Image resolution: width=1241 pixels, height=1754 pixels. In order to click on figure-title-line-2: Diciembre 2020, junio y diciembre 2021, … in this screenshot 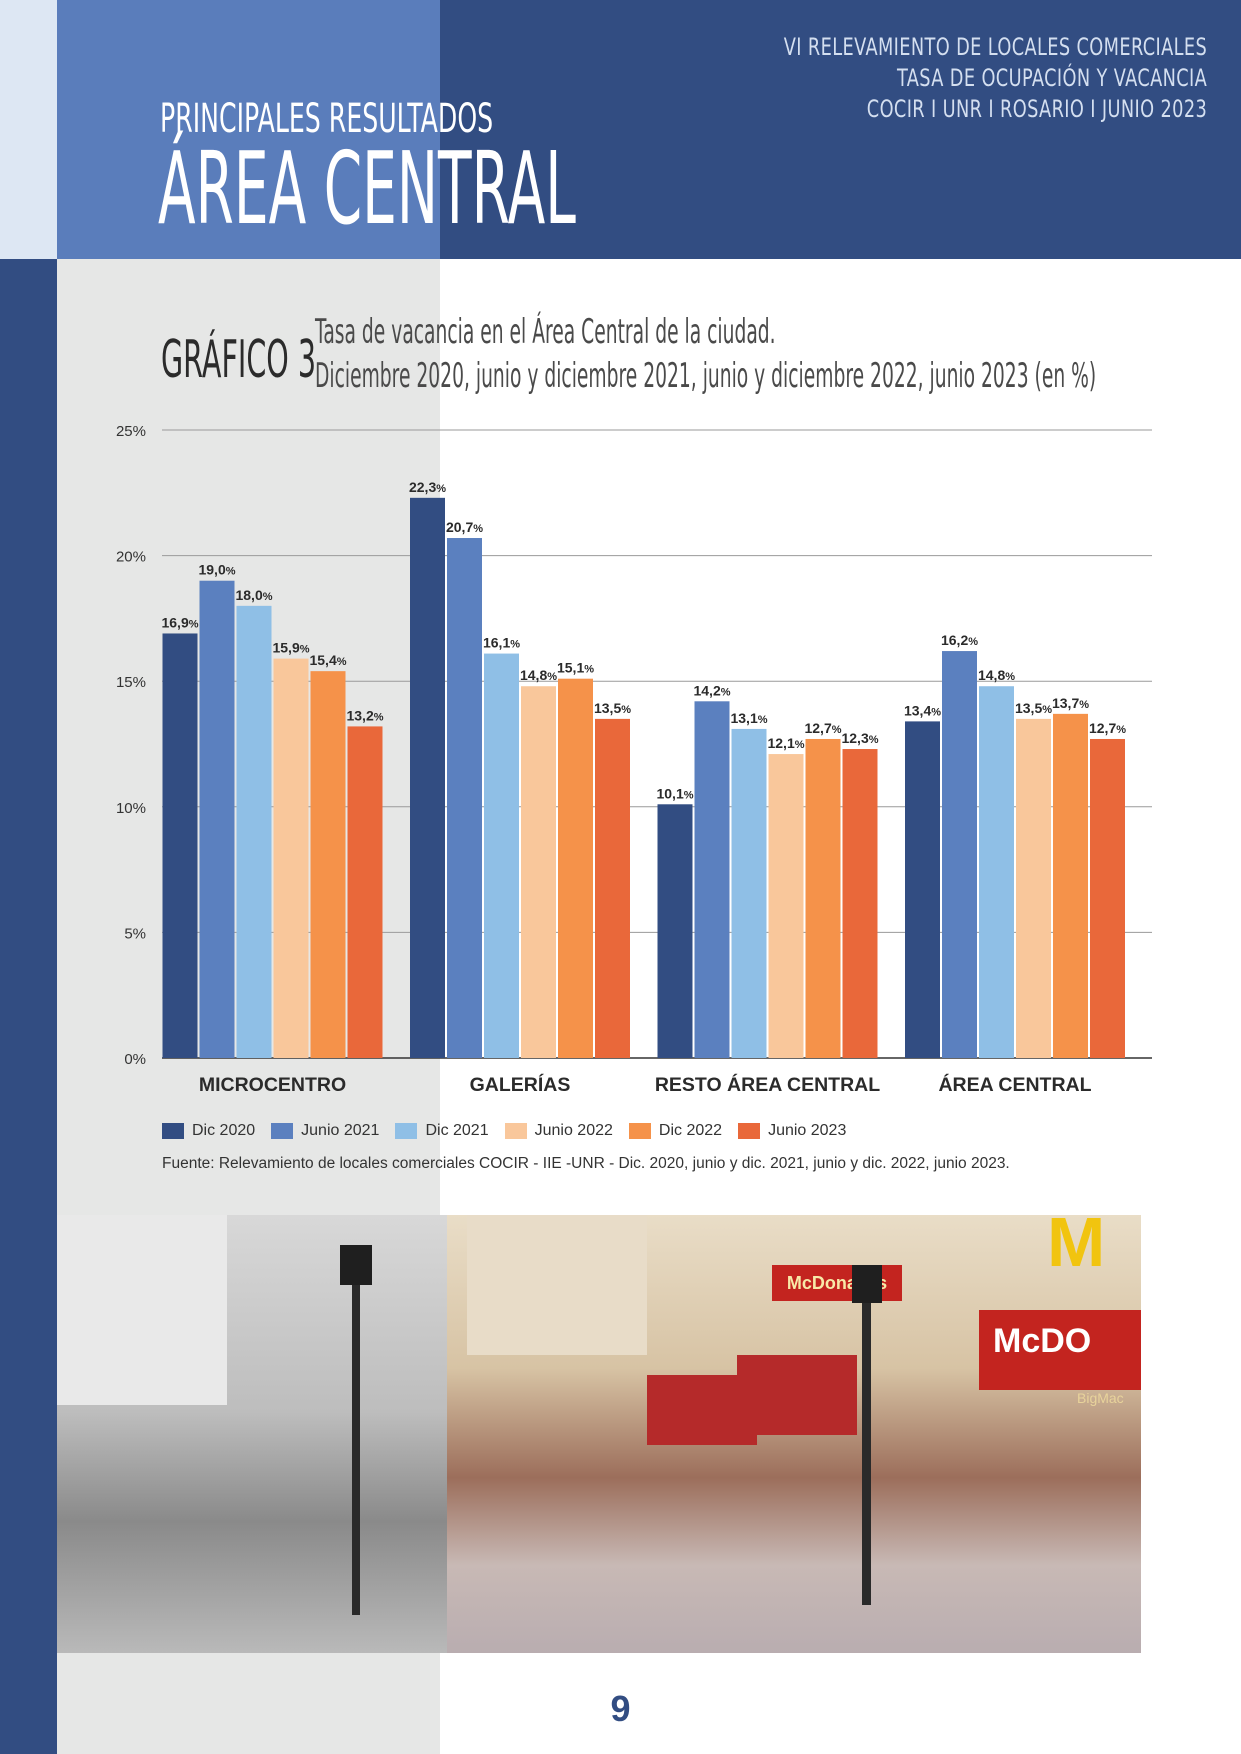, I will do `click(706, 376)`.